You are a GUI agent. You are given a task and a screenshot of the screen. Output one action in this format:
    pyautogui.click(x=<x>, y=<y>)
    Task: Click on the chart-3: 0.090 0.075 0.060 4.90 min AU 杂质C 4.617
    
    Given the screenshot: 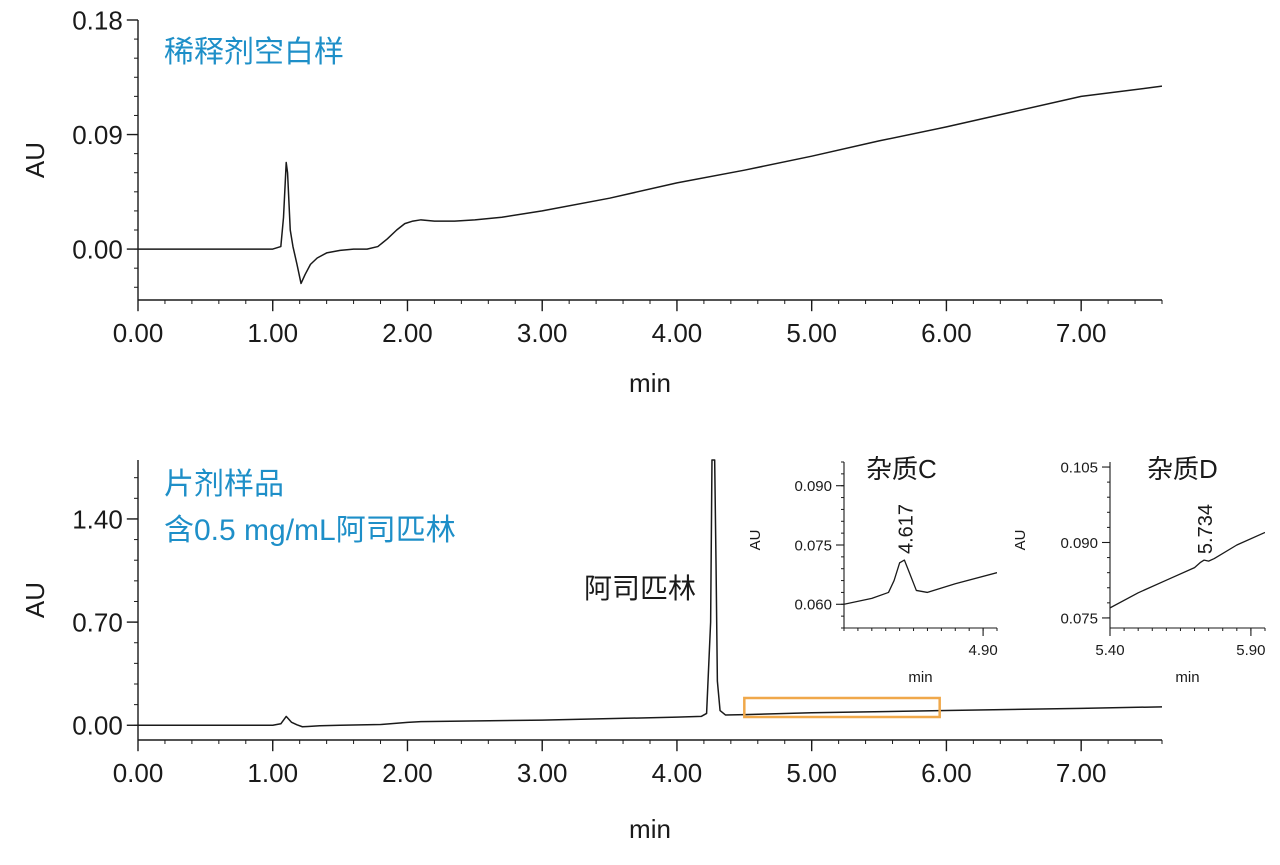 What is the action you would take?
    pyautogui.click(x=872, y=570)
    